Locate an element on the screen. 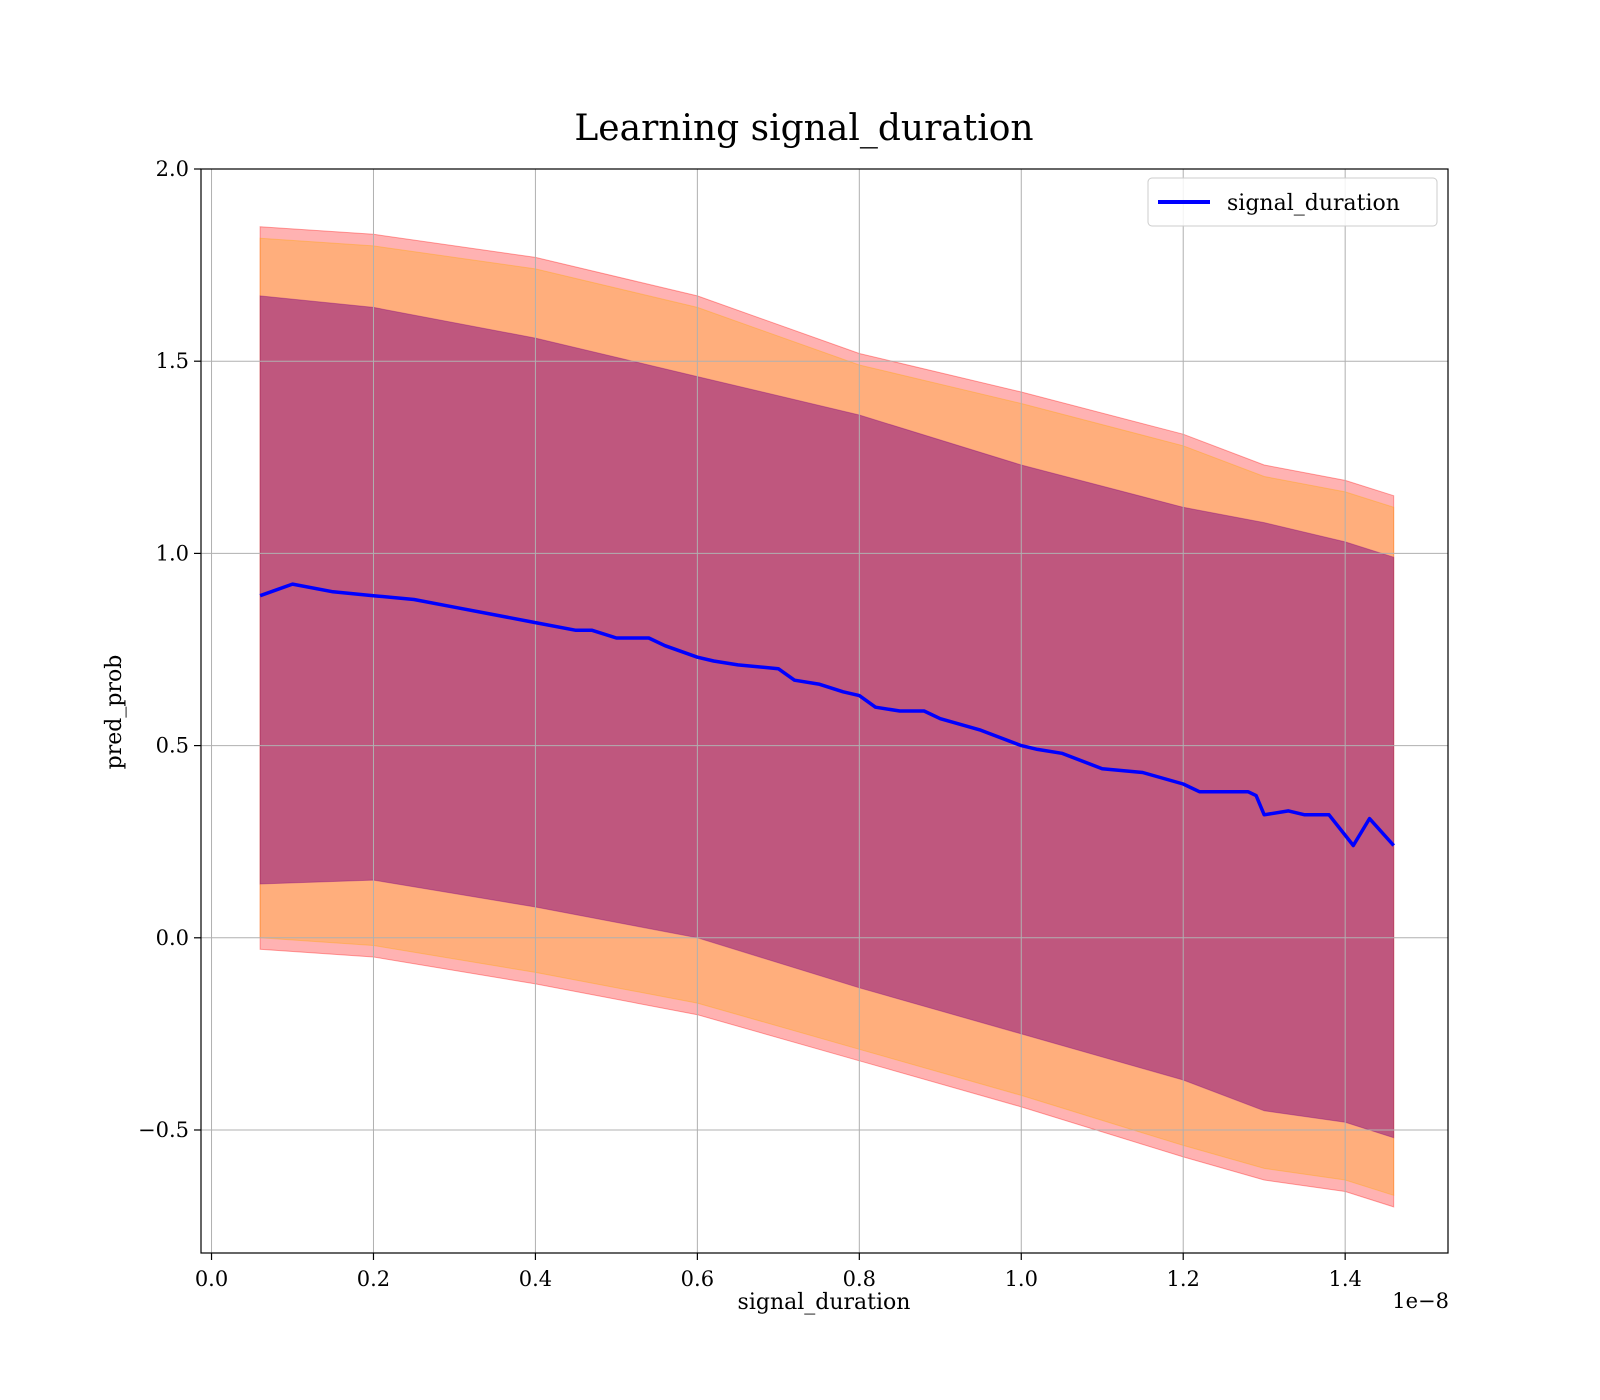 The width and height of the screenshot is (1600, 1400). series-lines is located at coordinates (827, 715).